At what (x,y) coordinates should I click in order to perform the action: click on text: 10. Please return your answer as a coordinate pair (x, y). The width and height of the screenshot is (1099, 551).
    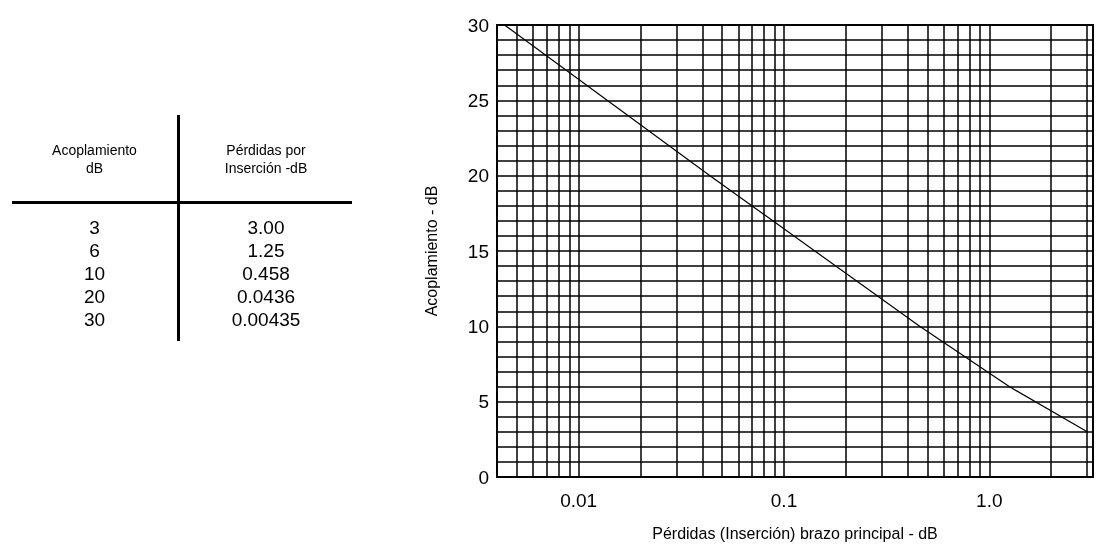
    Looking at the image, I should click on (94, 273).